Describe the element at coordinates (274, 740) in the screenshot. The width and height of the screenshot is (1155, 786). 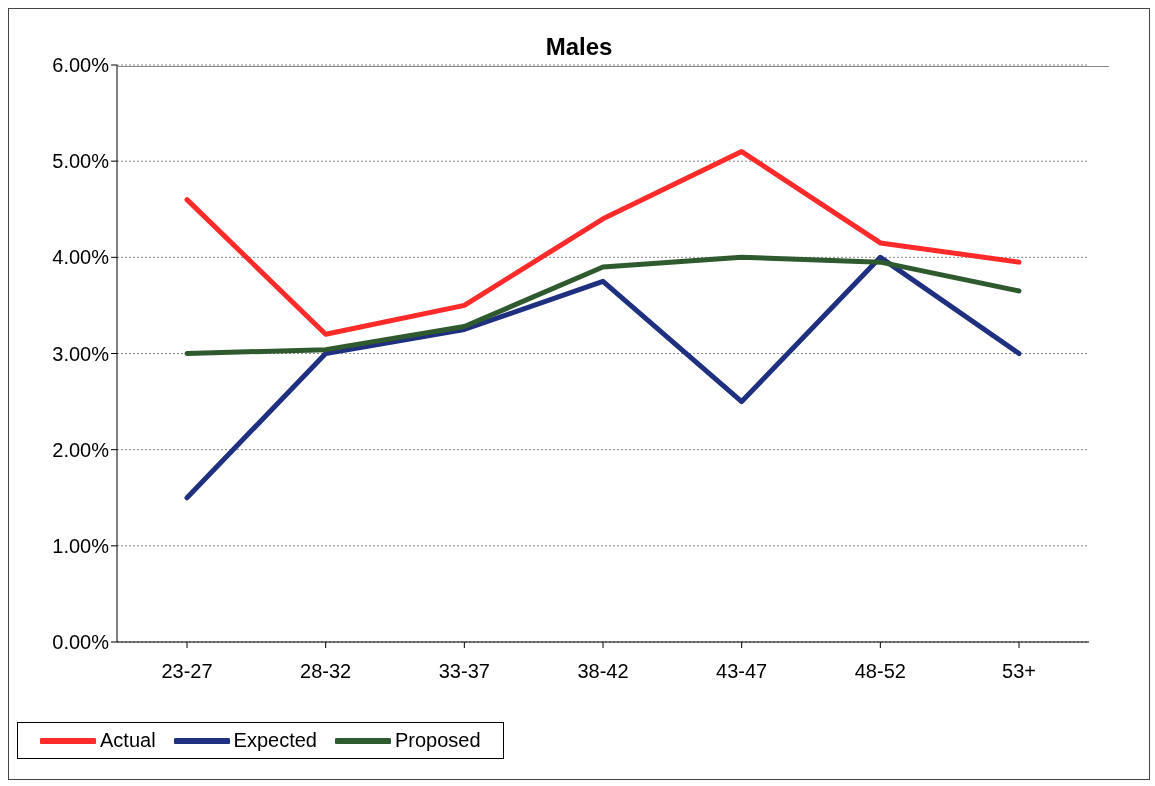
I see `legend-label: Expected` at that location.